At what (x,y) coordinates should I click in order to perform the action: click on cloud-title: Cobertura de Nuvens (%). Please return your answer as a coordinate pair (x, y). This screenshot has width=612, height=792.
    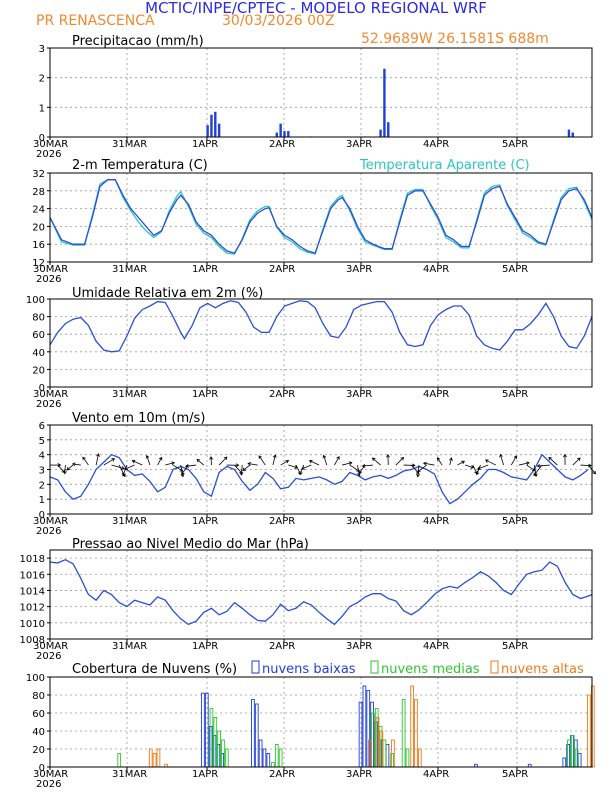
    Looking at the image, I should click on (154, 669).